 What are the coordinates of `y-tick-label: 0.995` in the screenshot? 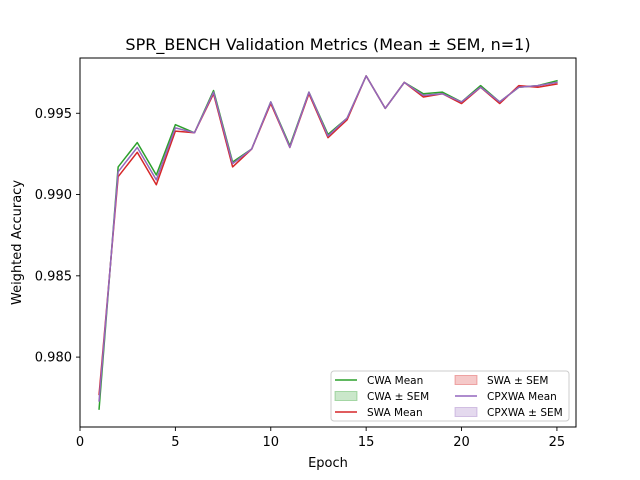 It's located at (53, 114).